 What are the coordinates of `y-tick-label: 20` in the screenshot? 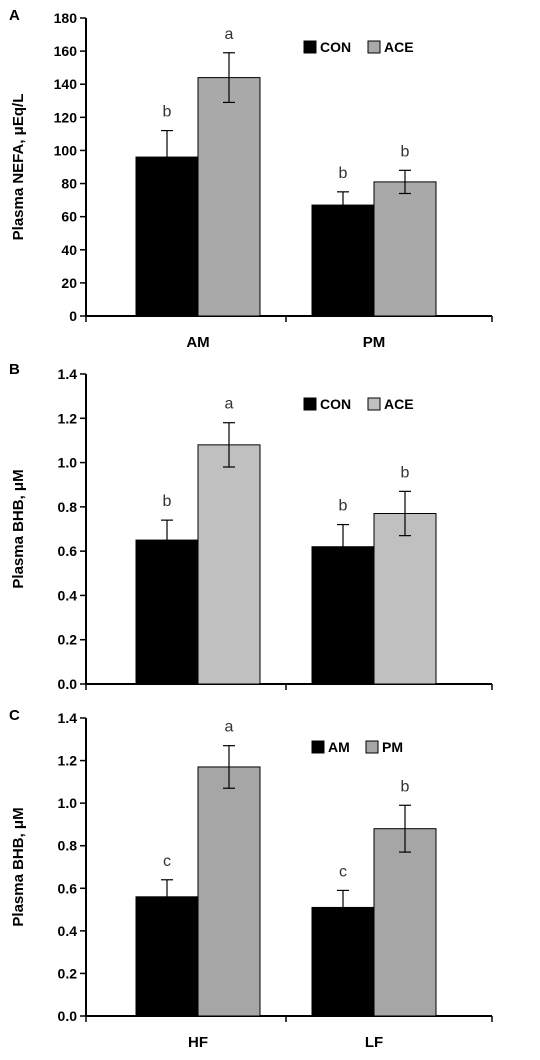 It's located at (69, 283).